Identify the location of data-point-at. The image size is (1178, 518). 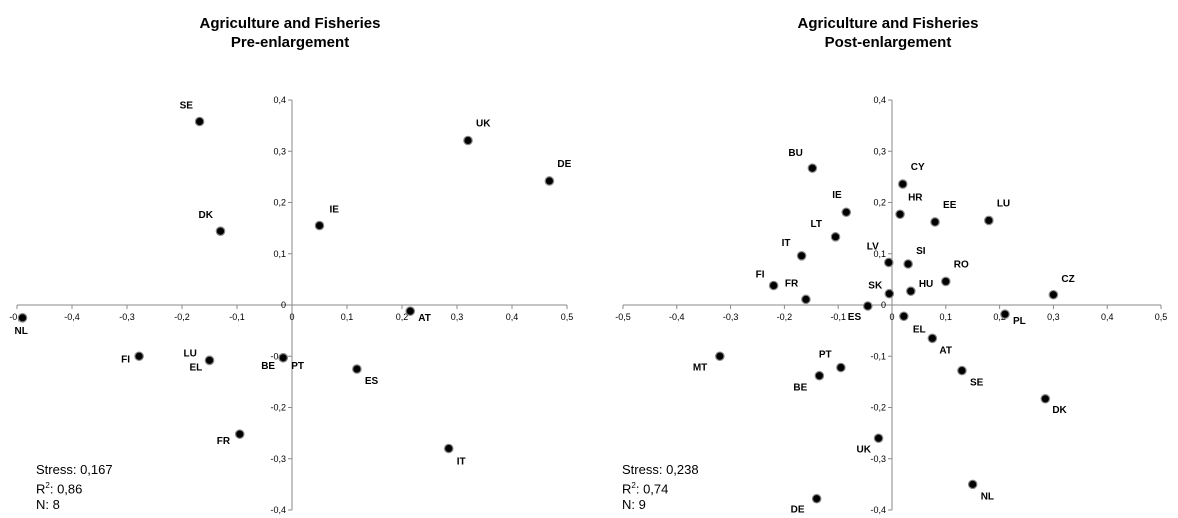
(932, 338).